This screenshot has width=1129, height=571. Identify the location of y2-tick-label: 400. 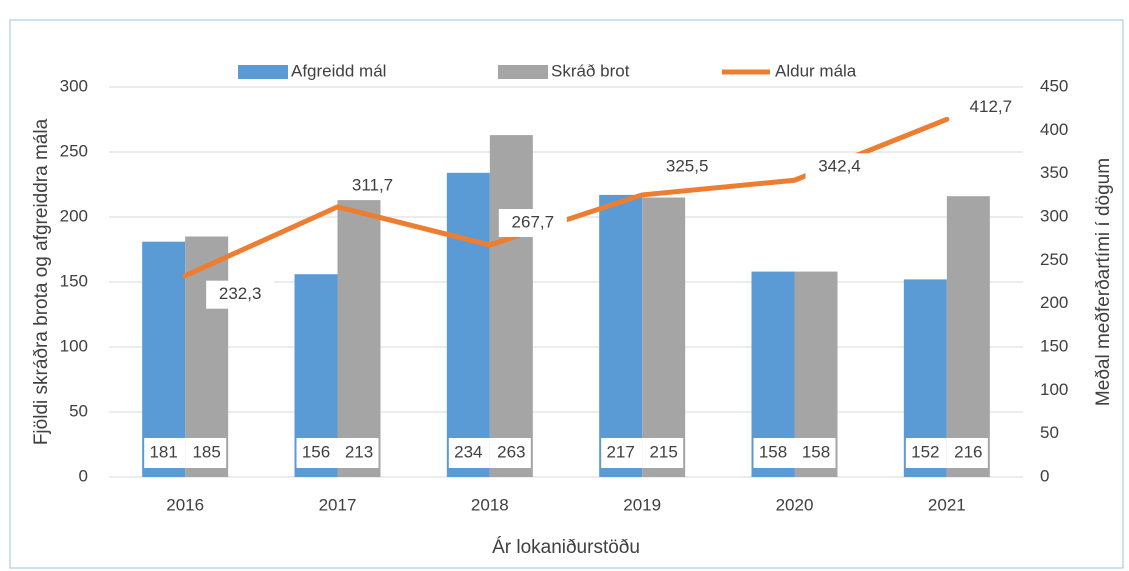
(1054, 129).